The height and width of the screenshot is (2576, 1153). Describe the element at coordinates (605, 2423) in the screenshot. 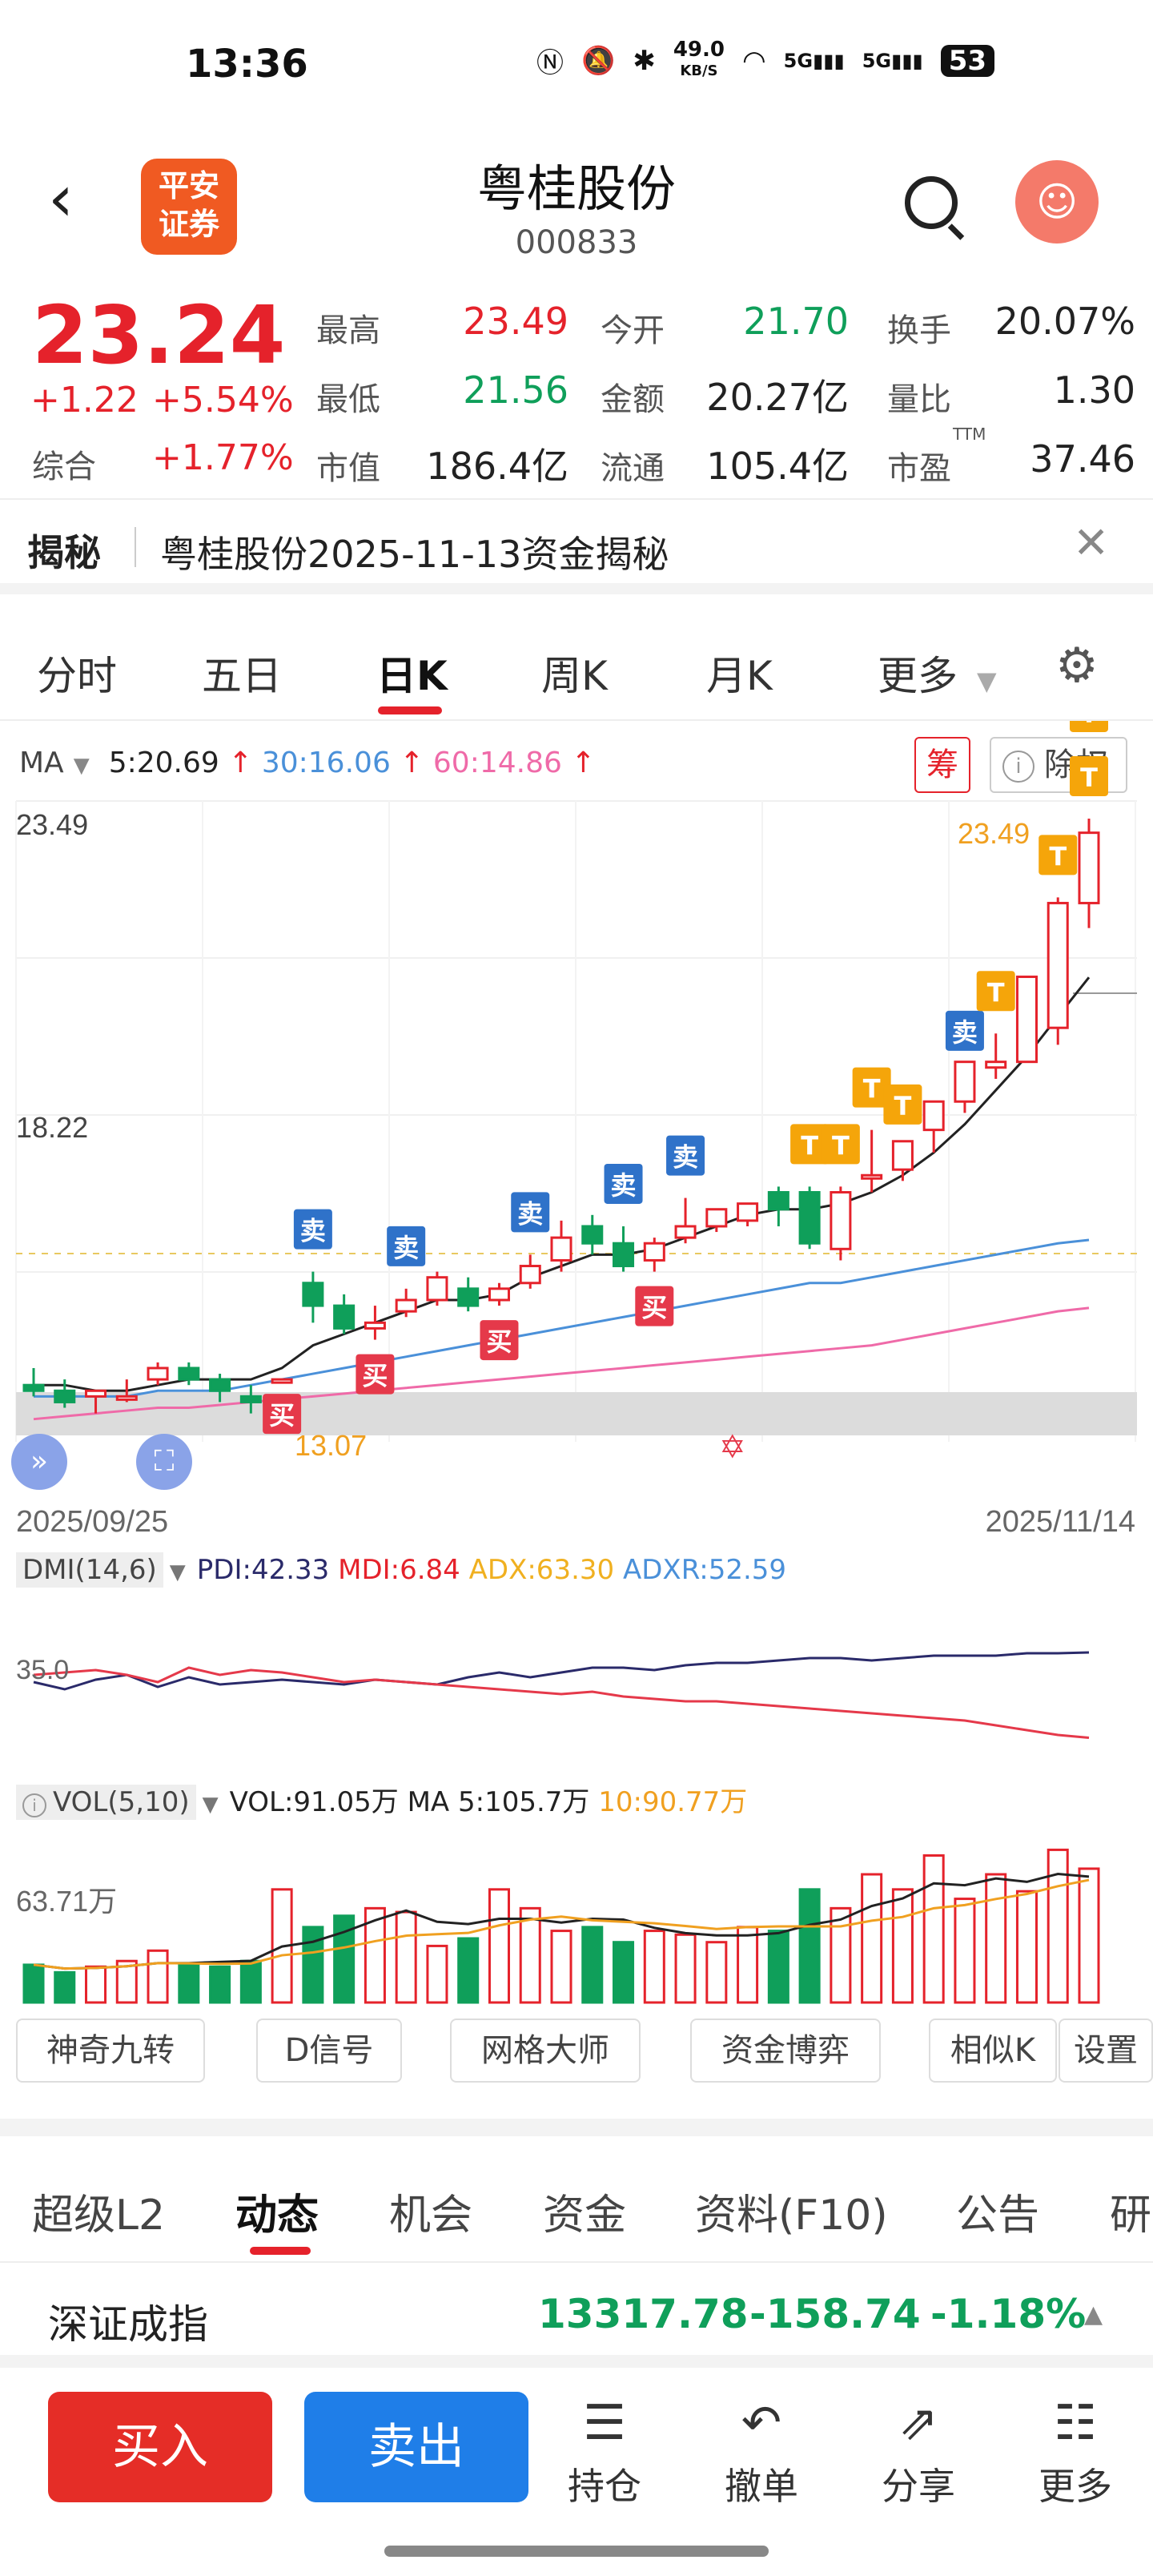

I see `holdings-icon: ☰` at that location.